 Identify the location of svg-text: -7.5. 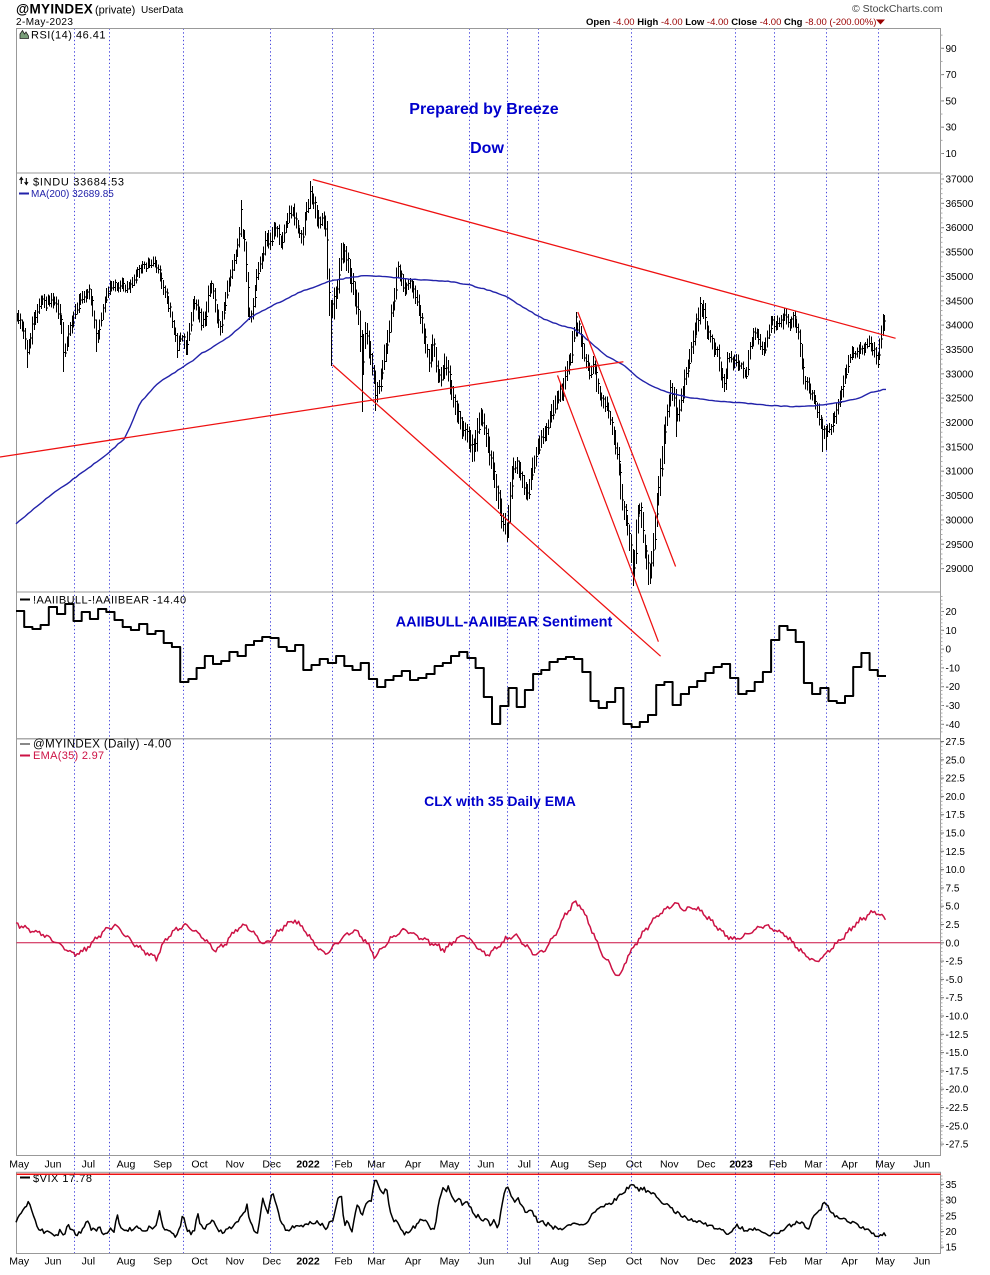
(955, 998).